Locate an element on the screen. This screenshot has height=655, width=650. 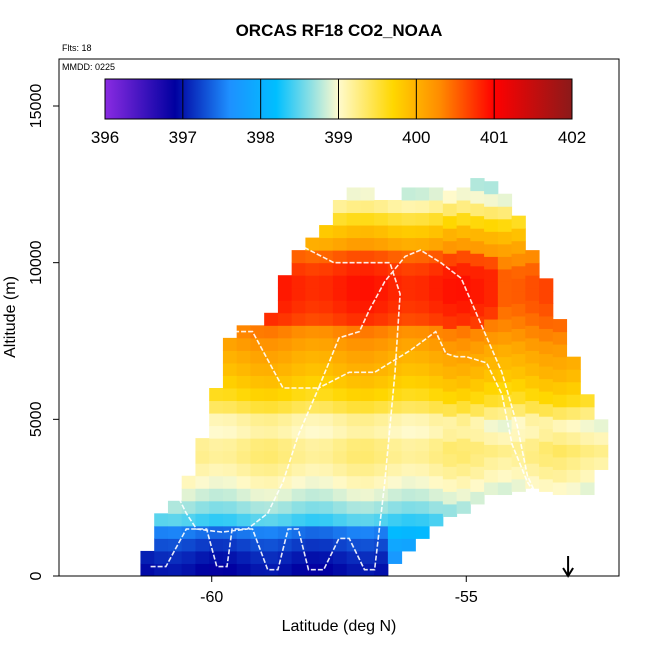
x-tick-label: -60 is located at coordinates (211, 597).